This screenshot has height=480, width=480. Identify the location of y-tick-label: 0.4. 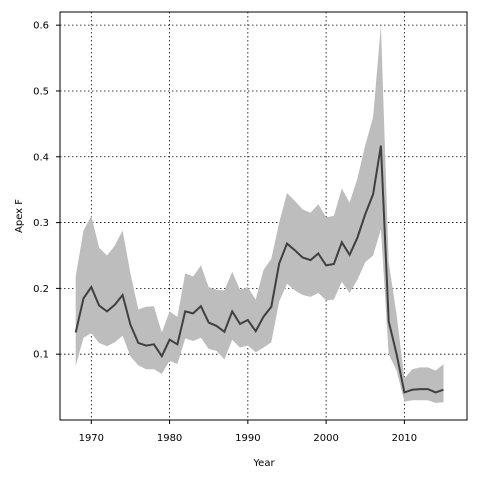
(41, 157).